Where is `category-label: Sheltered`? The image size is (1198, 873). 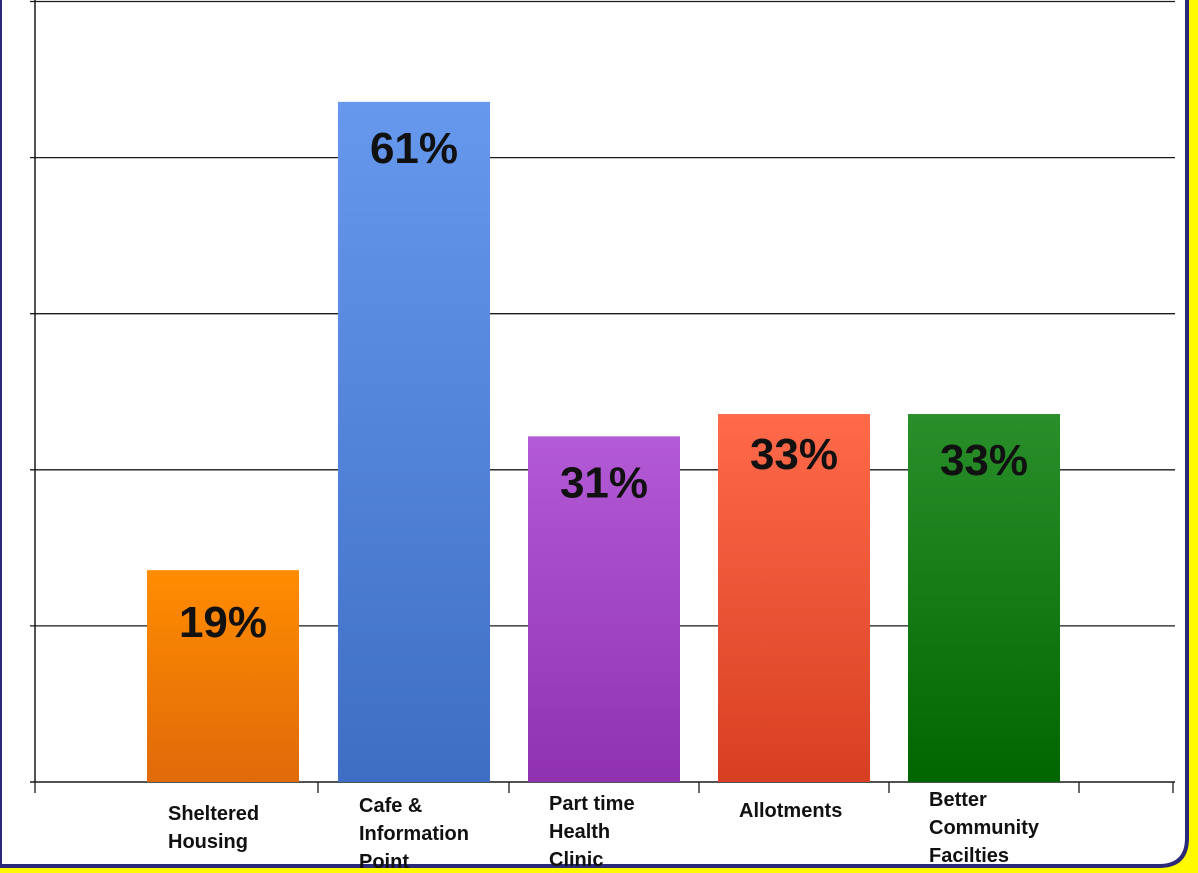
category-label: Sheltered is located at coordinates (213, 814).